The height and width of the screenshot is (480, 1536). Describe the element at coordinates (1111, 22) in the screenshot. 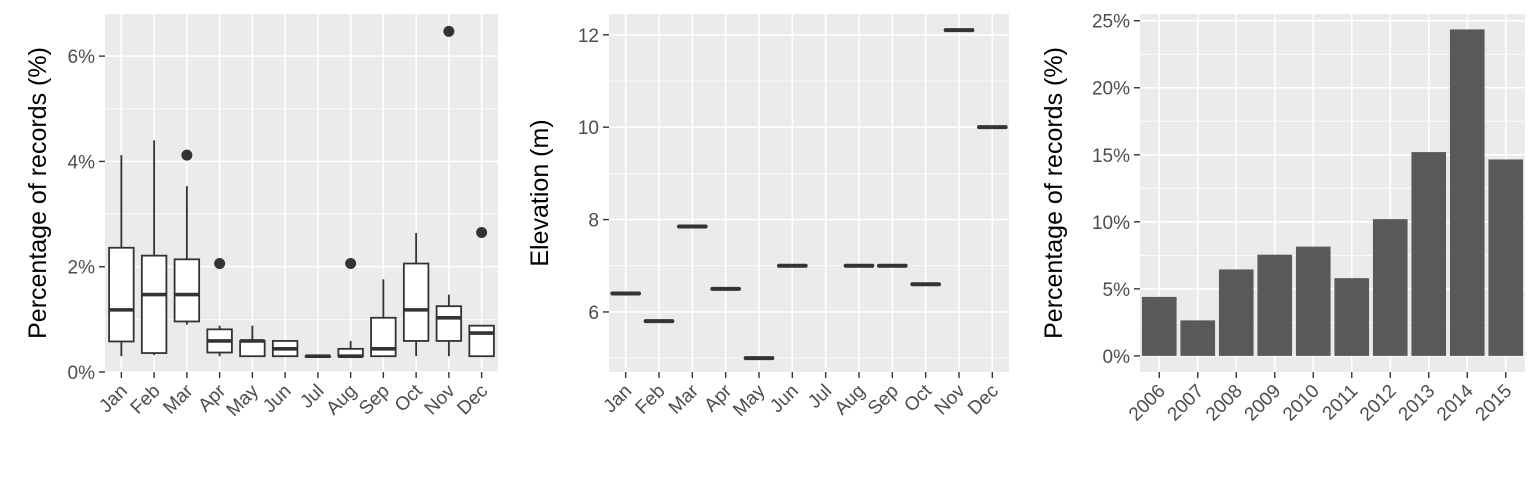

I see `y-tick-label: 25%` at that location.